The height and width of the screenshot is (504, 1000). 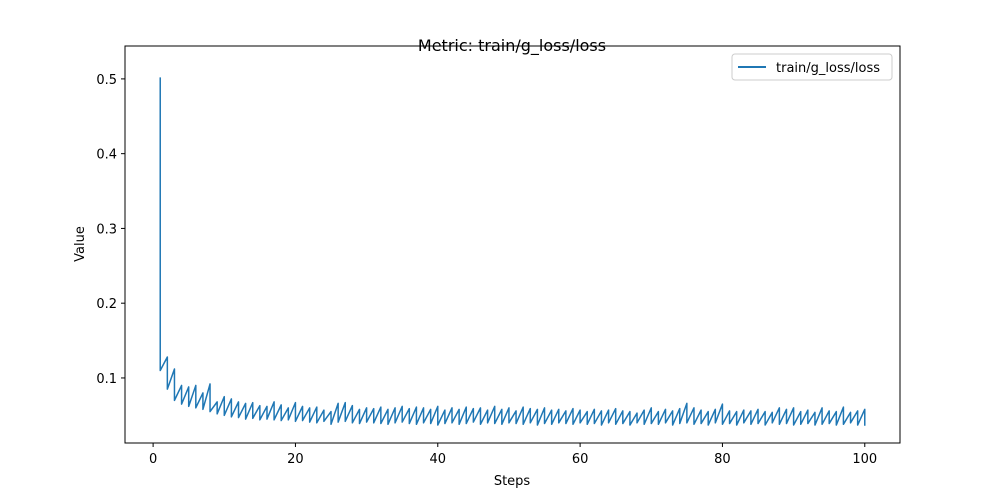 I want to click on x-axis-label: Steps, so click(x=512, y=481).